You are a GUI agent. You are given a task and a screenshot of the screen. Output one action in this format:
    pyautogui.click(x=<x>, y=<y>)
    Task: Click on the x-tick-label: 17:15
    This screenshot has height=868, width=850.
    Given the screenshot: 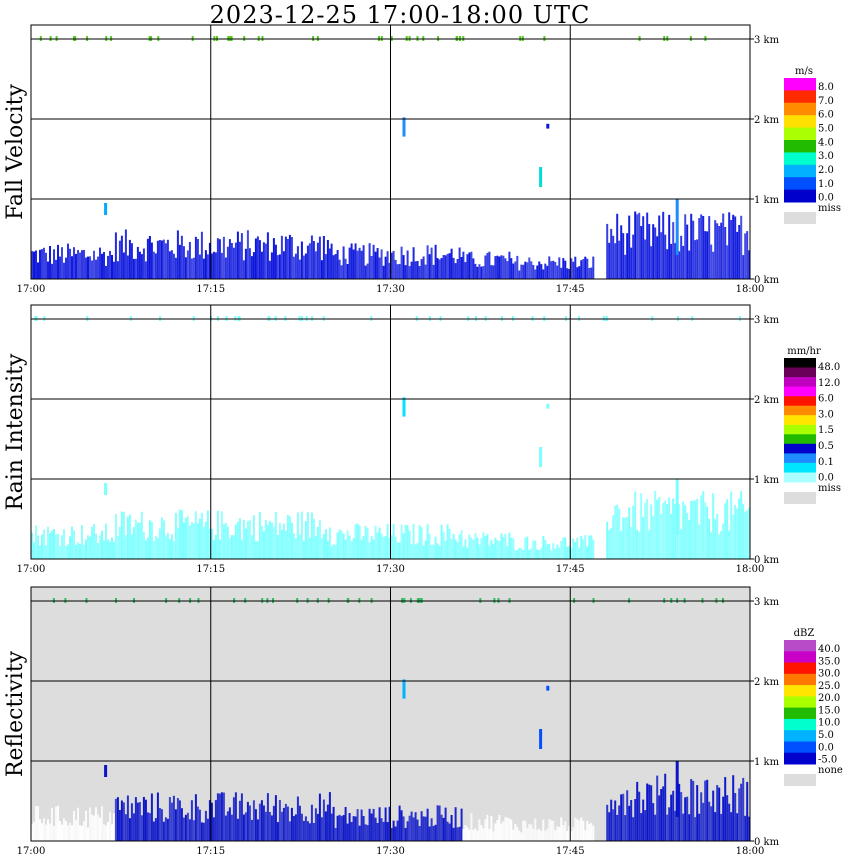 What is the action you would take?
    pyautogui.click(x=210, y=289)
    